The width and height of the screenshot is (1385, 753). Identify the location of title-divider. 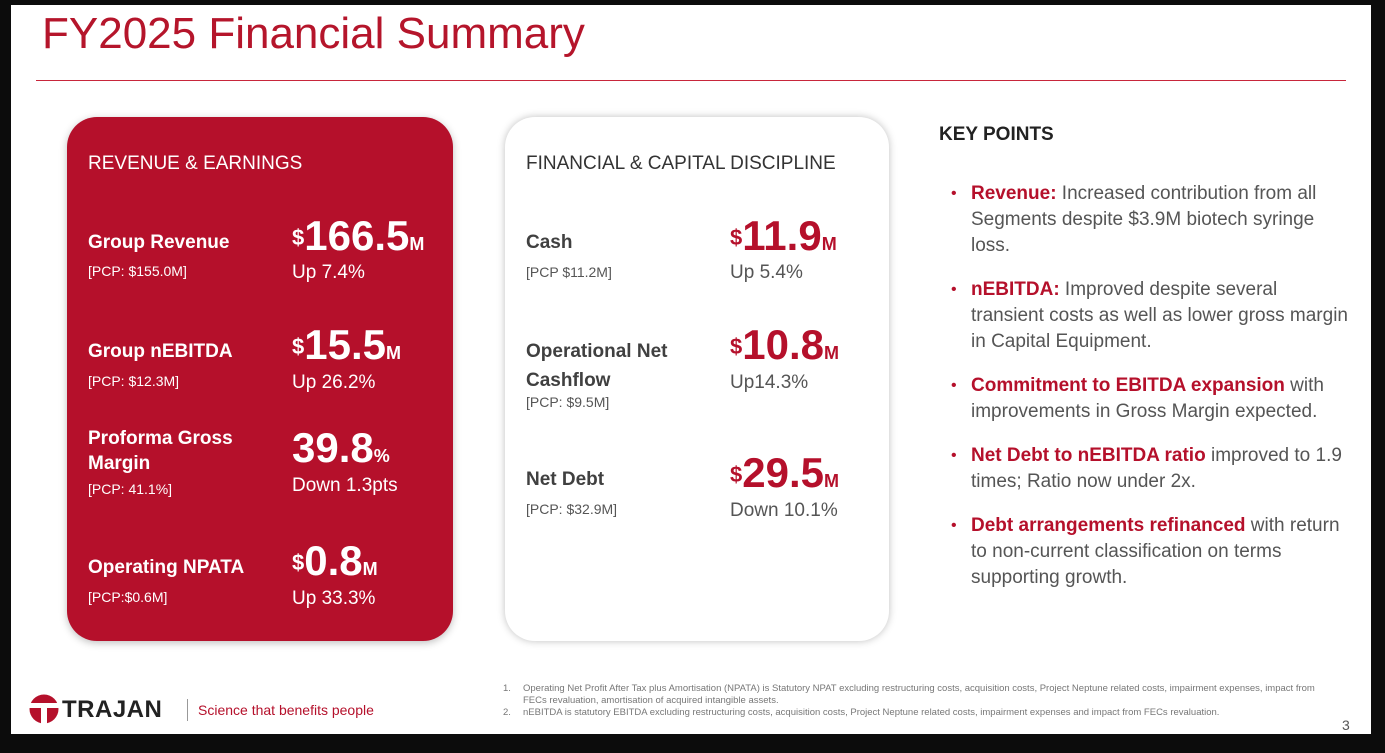
(691, 80).